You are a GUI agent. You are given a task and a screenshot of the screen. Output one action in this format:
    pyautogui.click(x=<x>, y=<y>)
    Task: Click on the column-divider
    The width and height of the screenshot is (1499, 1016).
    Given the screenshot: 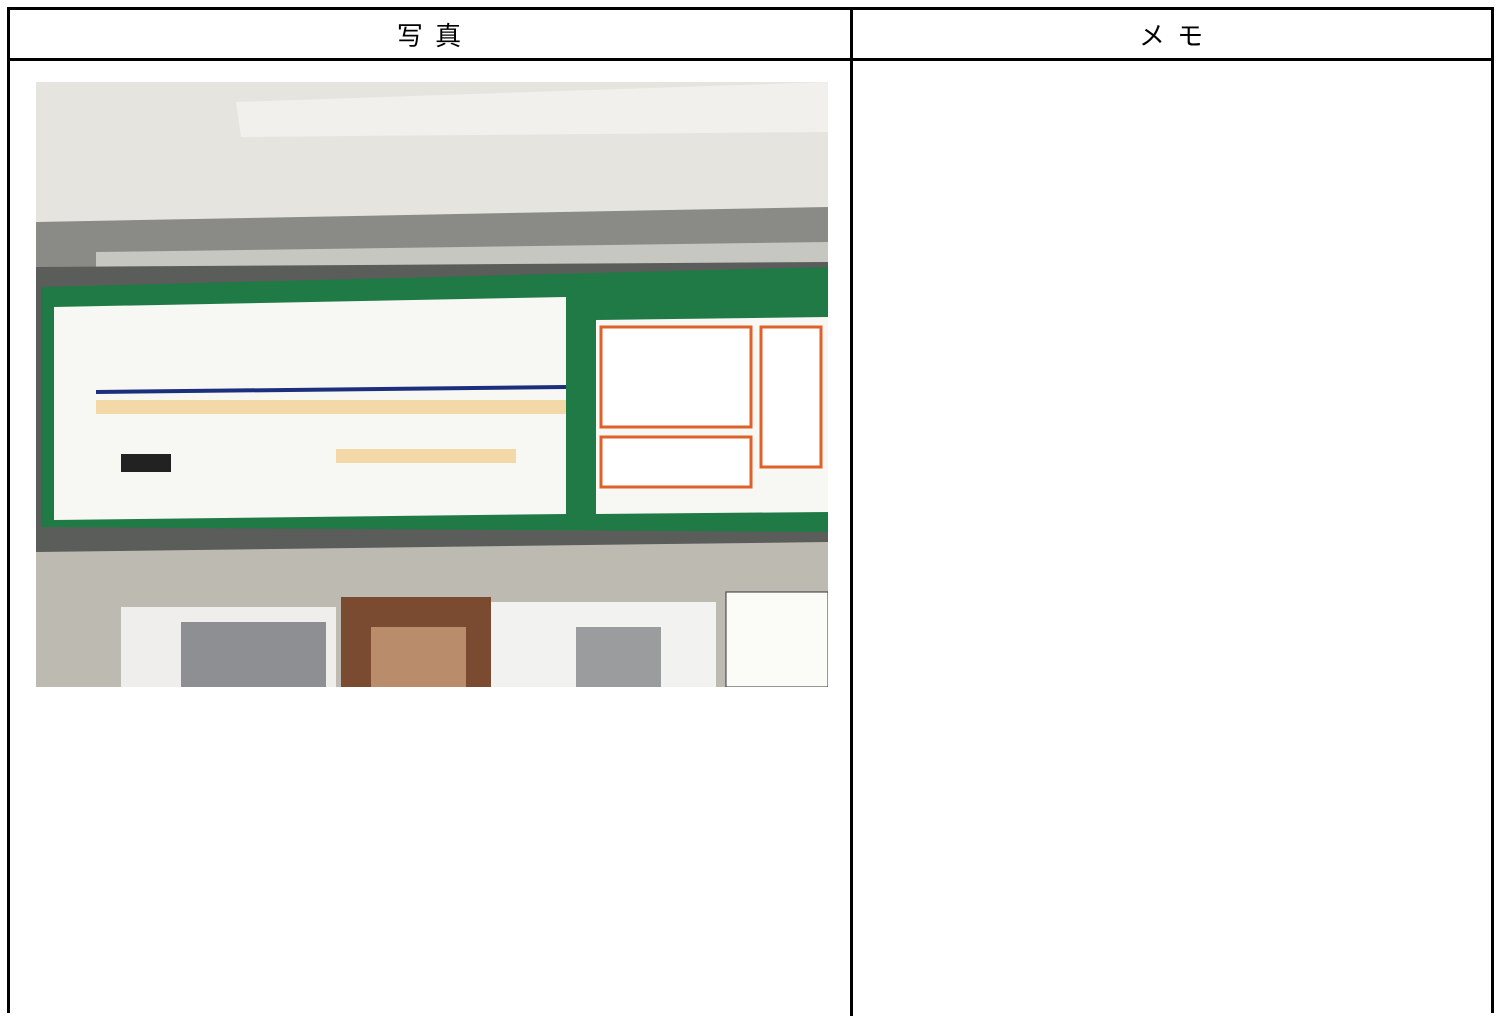 What is the action you would take?
    pyautogui.click(x=851, y=513)
    